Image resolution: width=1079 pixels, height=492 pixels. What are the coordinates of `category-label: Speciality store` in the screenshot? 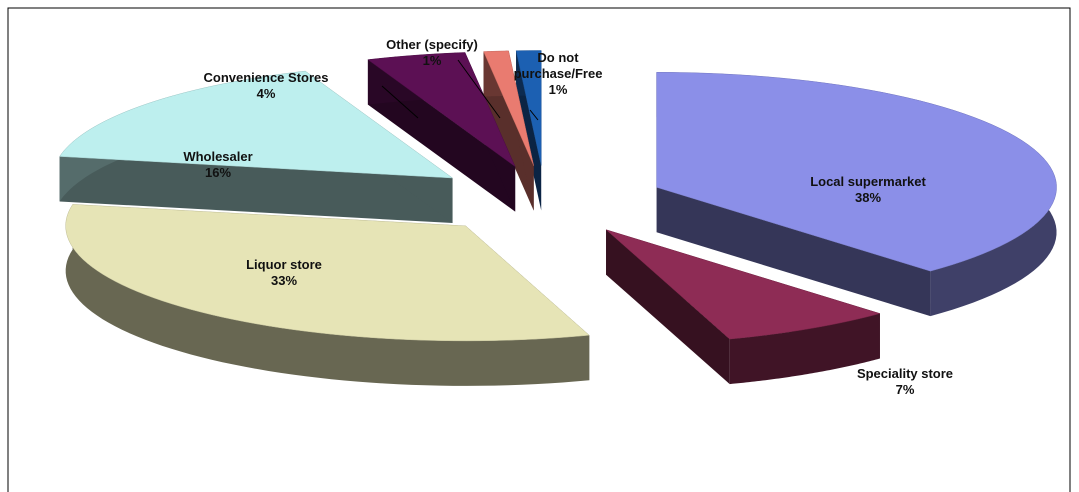 It's located at (905, 373).